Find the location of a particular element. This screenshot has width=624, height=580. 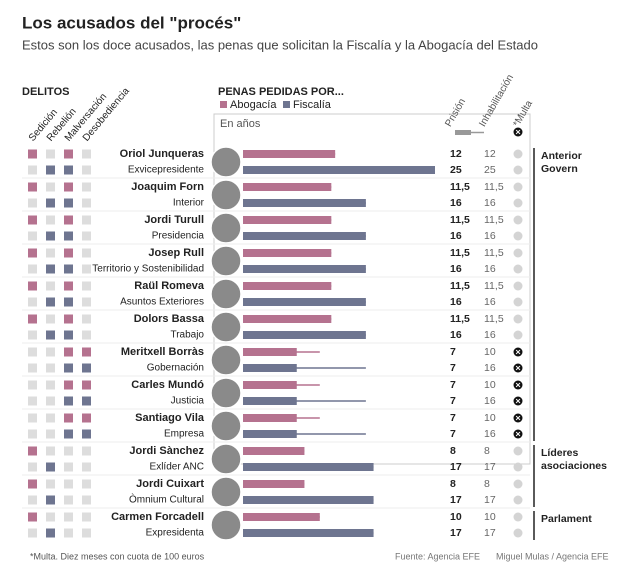

legend-multa-x: ✕ is located at coordinates (518, 132).